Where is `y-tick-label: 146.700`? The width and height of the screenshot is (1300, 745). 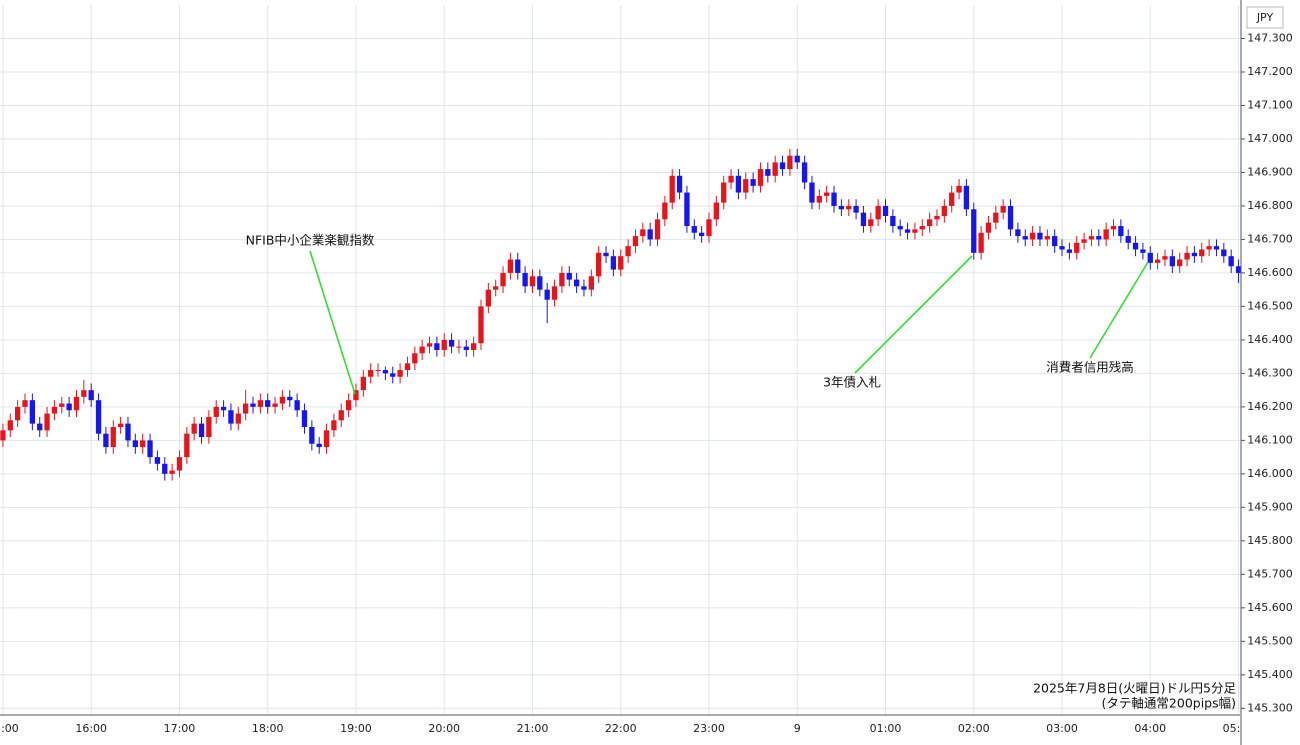
y-tick-label: 146.700 is located at coordinates (1270, 238).